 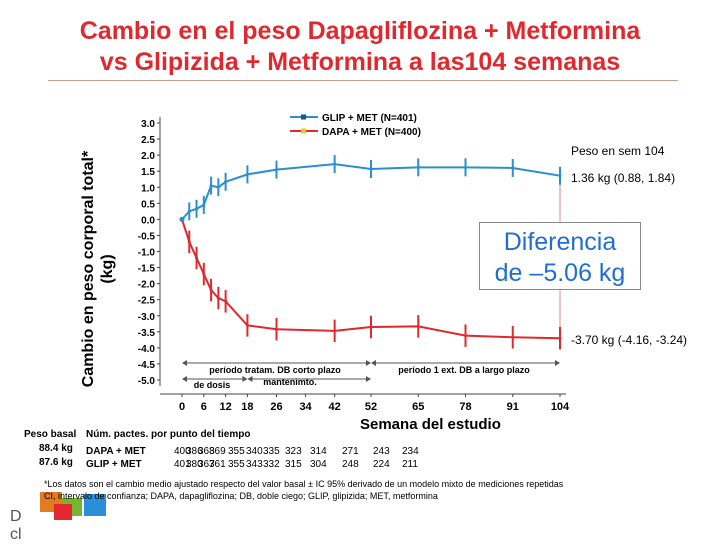 I want to click on patient-count-cell: 332, so click(x=271, y=464).